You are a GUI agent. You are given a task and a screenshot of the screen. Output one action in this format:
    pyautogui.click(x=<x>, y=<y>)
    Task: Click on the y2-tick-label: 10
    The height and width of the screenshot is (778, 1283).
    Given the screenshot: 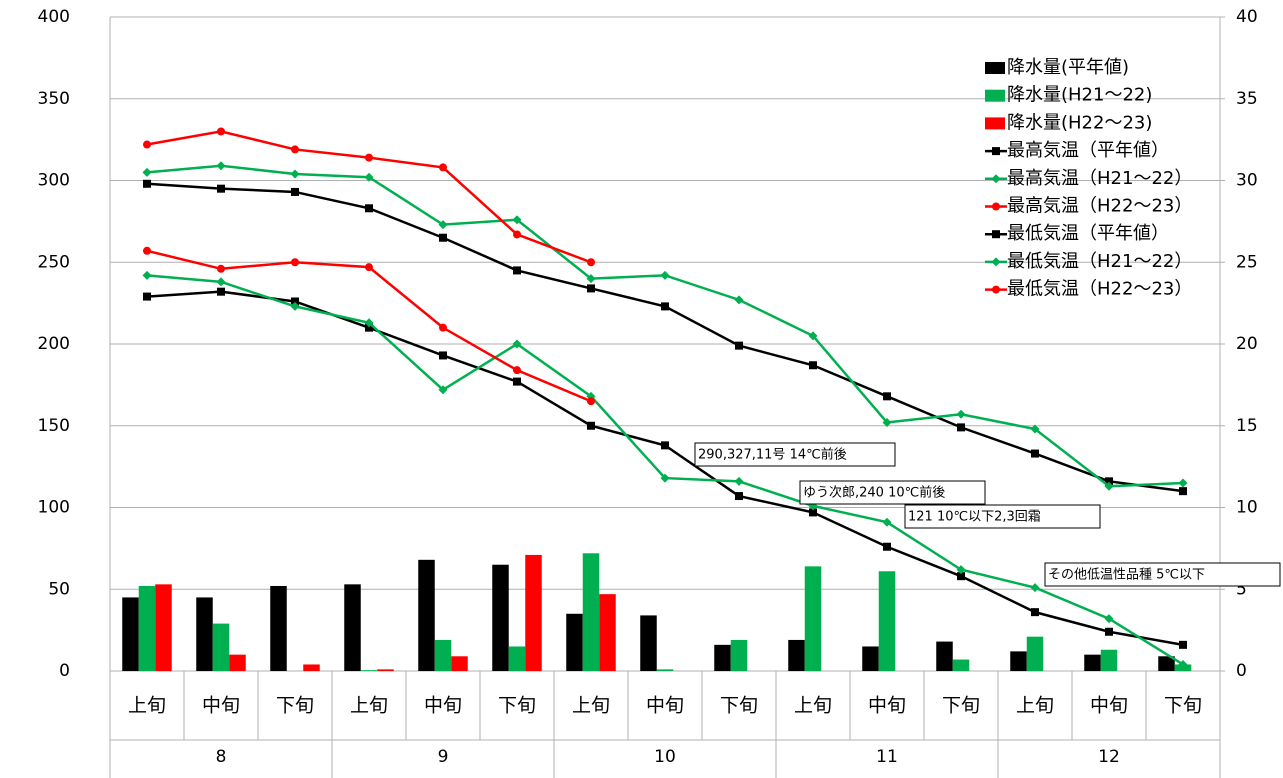 What is the action you would take?
    pyautogui.click(x=1247, y=508)
    